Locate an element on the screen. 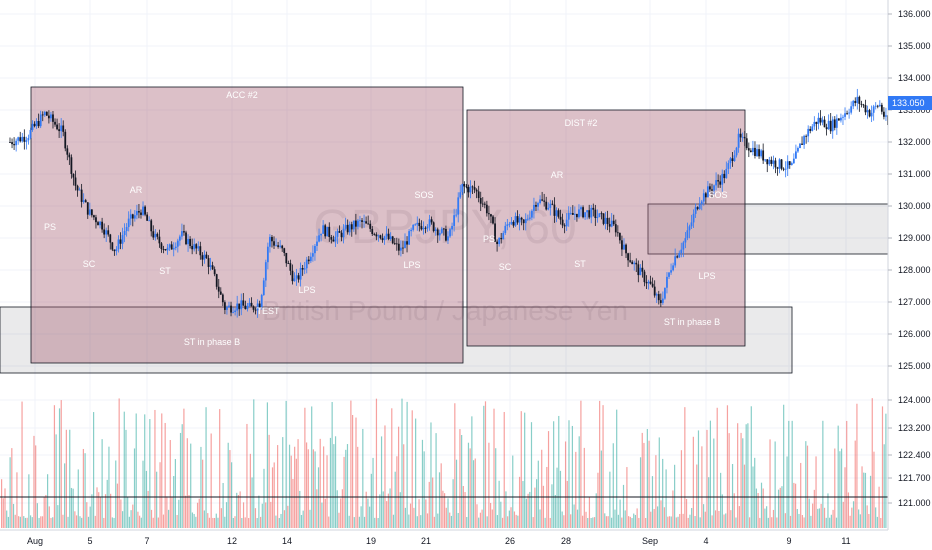 This screenshot has height=550, width=932. wyckoff-annotation: ST is located at coordinates (165, 271).